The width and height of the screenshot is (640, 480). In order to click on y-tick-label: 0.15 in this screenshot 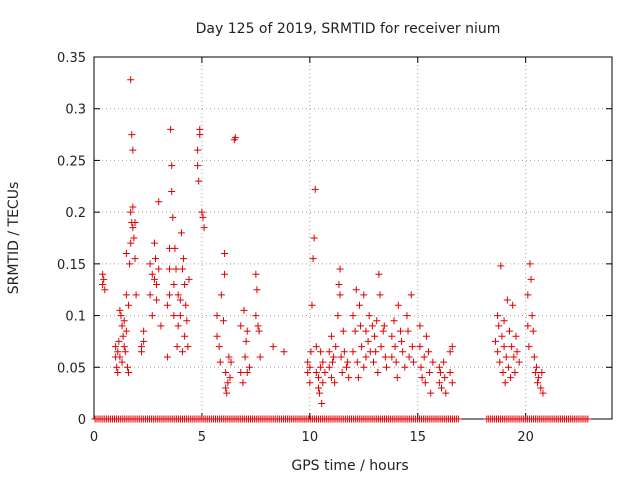, I will do `click(71, 265)`.